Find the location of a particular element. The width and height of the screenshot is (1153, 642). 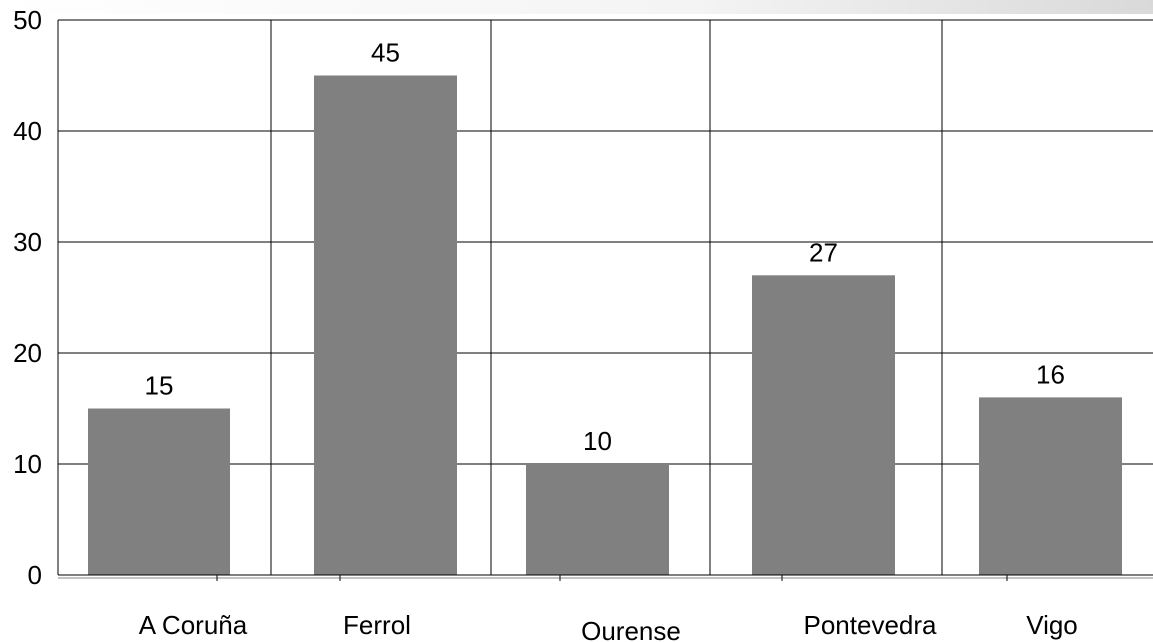

y-tick-label: 50 is located at coordinates (27, 20).